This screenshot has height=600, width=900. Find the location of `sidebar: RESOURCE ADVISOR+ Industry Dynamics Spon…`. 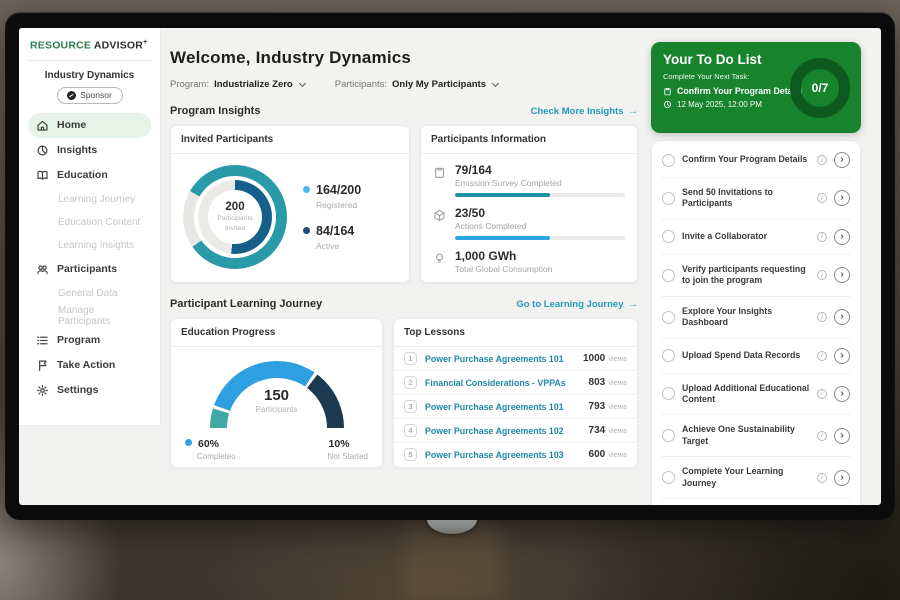

sidebar: RESOURCE ADVISOR+ Industry Dynamics Spon… is located at coordinates (90, 227).